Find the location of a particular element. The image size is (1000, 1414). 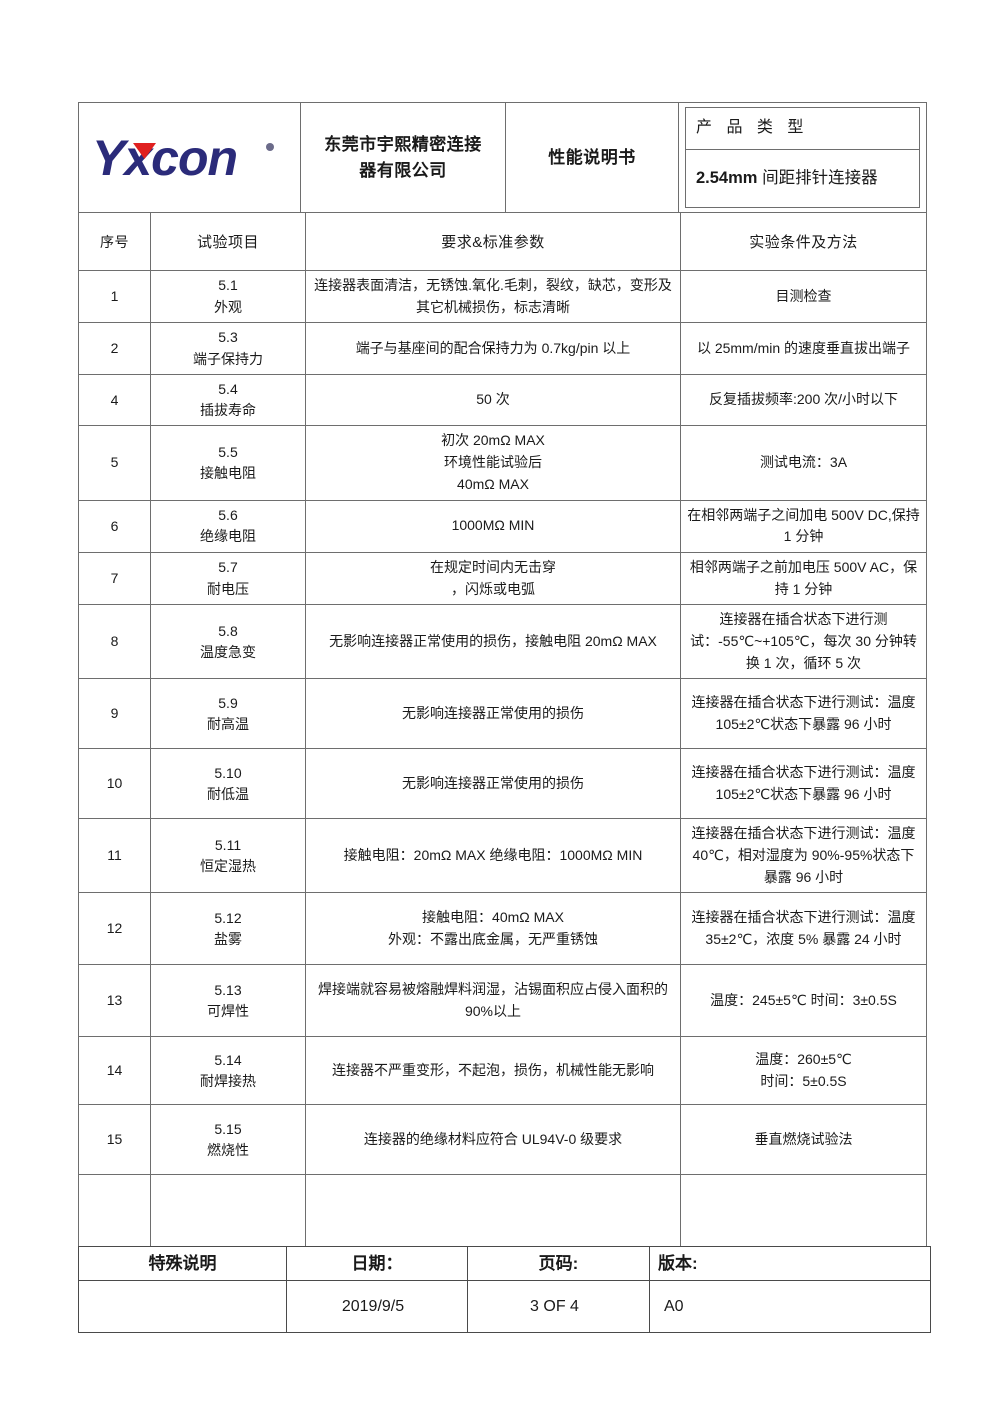

row-no: 6 is located at coordinates (114, 526).